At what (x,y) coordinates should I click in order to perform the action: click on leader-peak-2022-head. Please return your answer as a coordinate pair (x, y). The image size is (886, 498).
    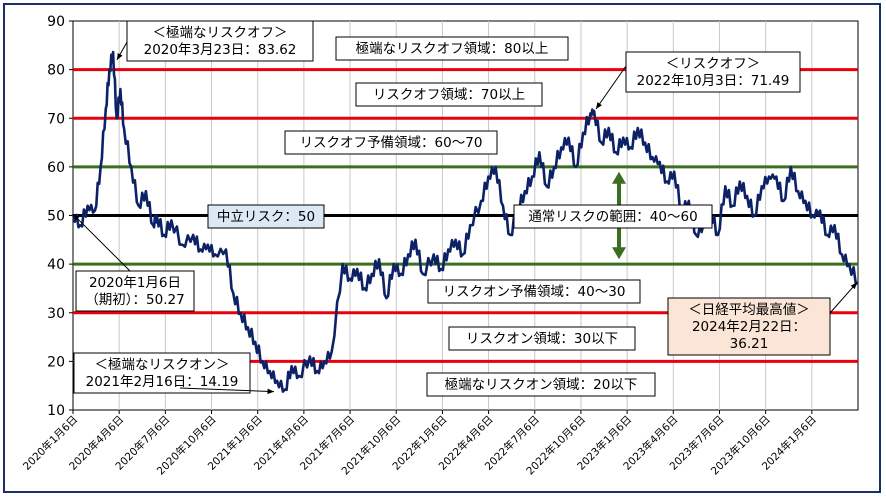
    Looking at the image, I should click on (599, 106).